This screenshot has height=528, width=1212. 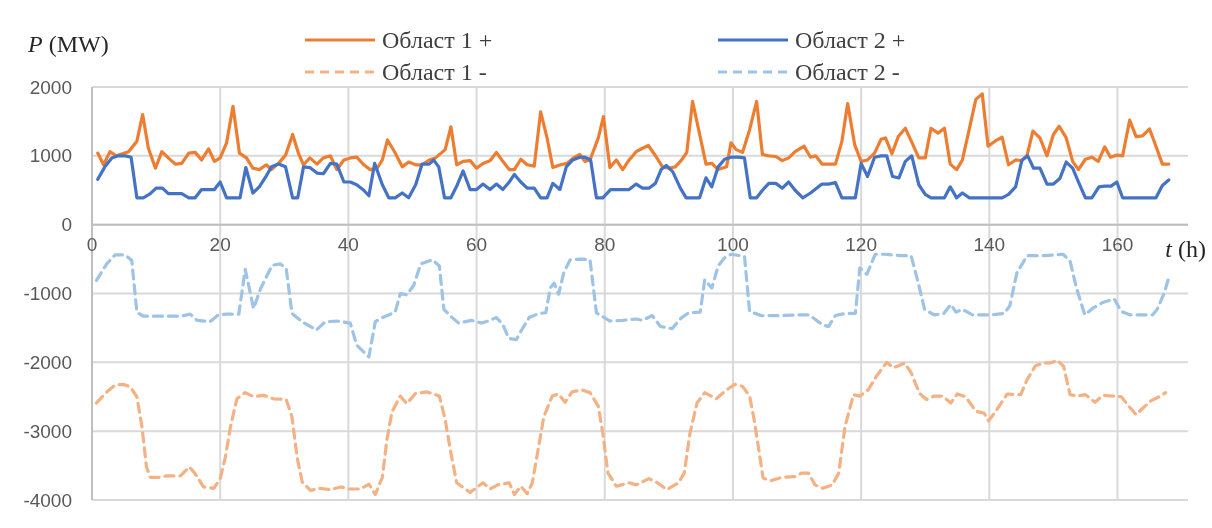 What do you see at coordinates (92, 244) in the screenshot?
I see `x-tick-label: 0` at bounding box center [92, 244].